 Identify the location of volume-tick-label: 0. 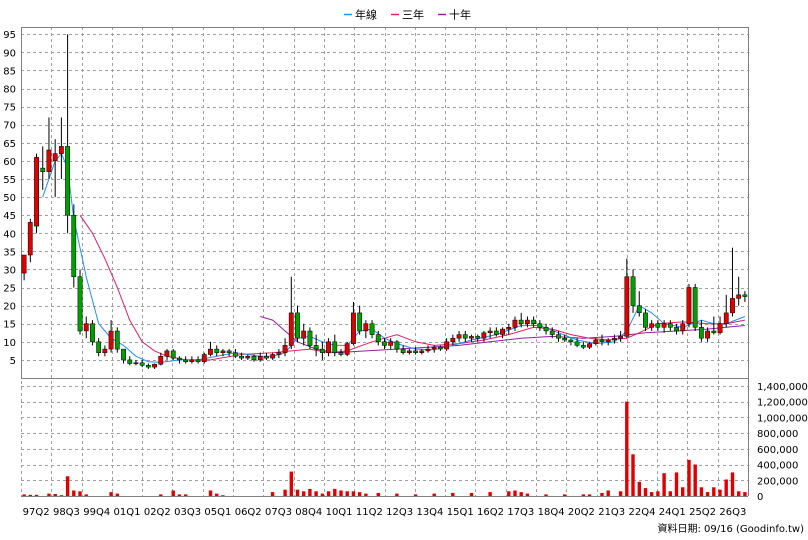
(760, 497).